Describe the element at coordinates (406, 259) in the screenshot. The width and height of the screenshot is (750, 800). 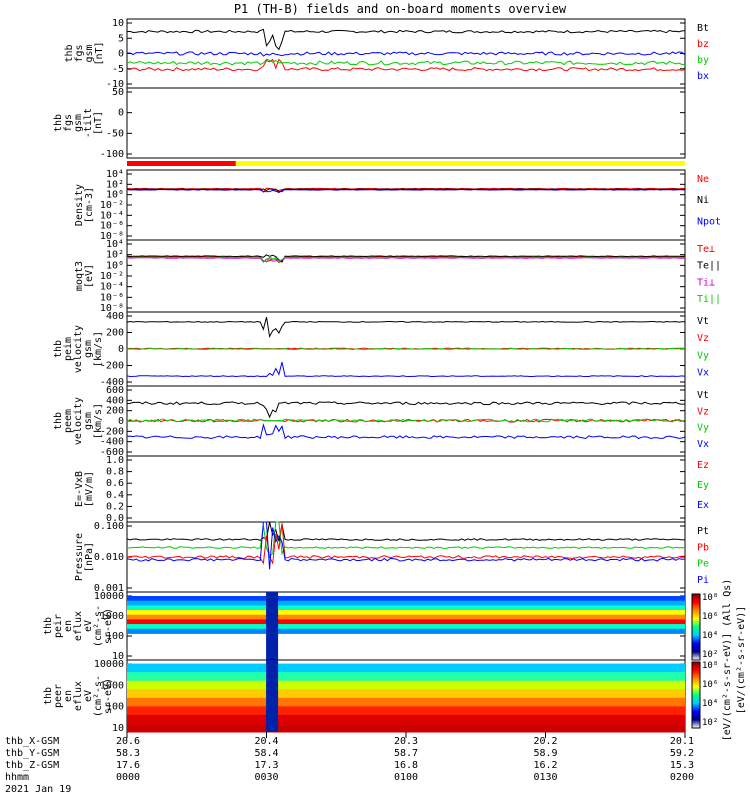
I see `series-Ti||` at that location.